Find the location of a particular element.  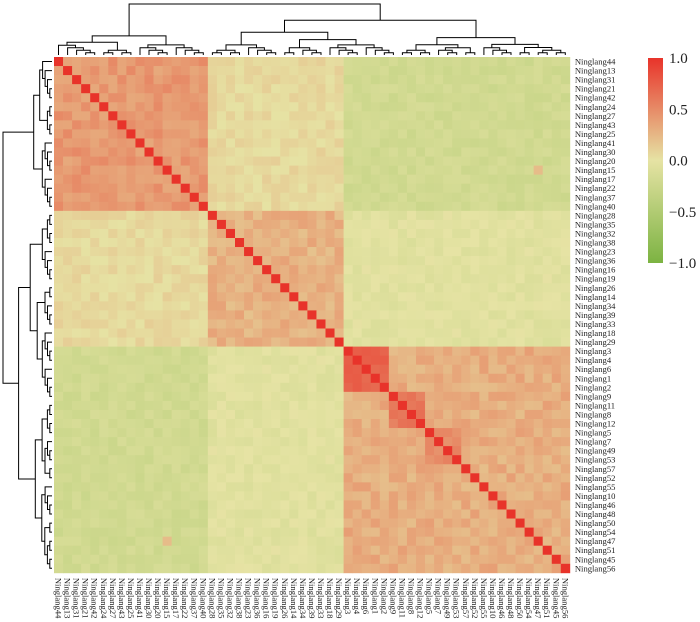

row-label: Ninglang8 is located at coordinates (593, 414).